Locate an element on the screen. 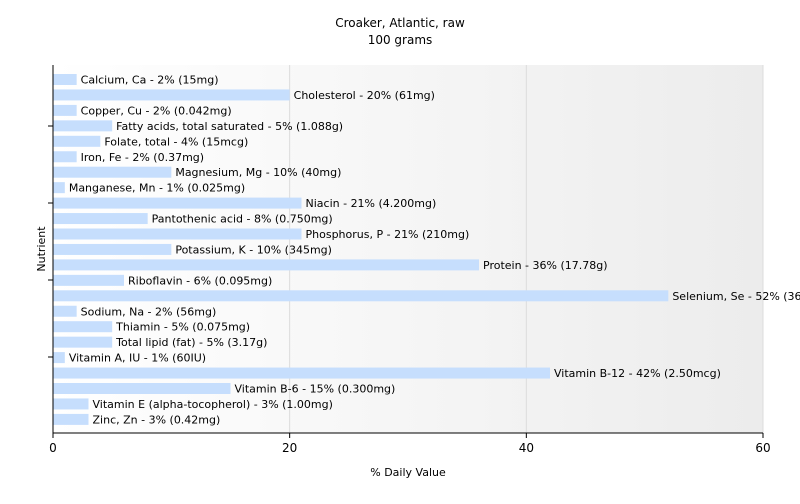 The image size is (800, 504). bar-label: Thiamin - 5% (0.075mg) is located at coordinates (182, 327).